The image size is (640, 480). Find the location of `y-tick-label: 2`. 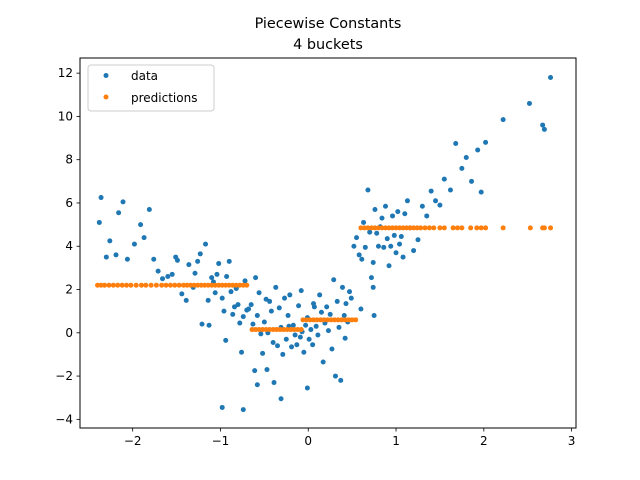

y-tick-label: 2 is located at coordinates (69, 290).